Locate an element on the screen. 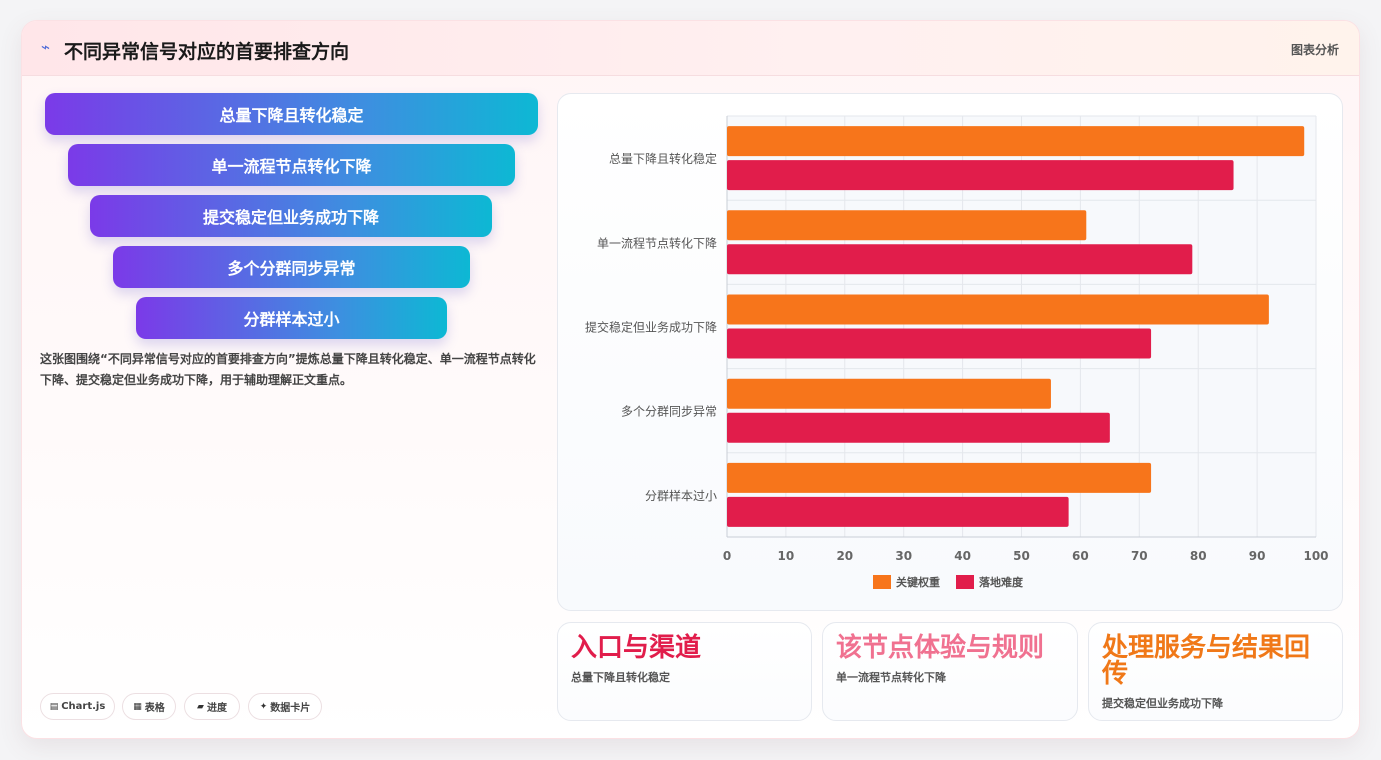 This screenshot has height=760, width=1381. funnel-step: 分群样本过小 is located at coordinates (291, 318).